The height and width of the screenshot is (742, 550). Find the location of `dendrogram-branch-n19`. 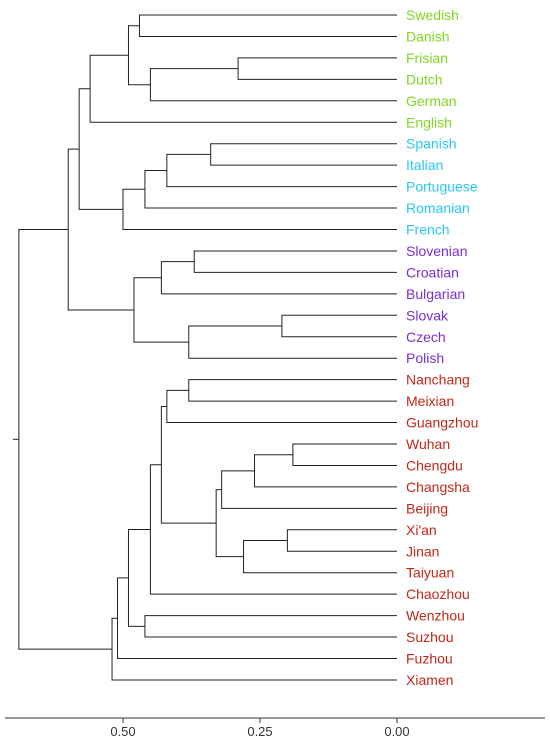

dendrogram-branch-n19 is located at coordinates (344, 454).